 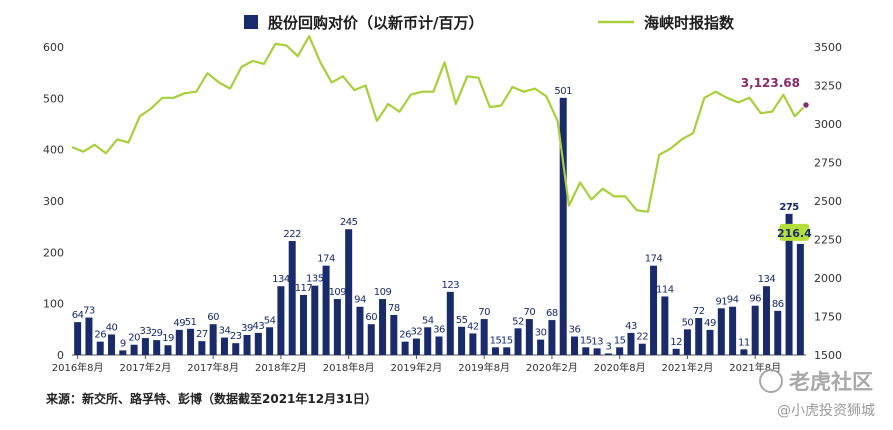 What do you see at coordinates (168, 338) in the screenshot?
I see `bar-value-label: 19` at bounding box center [168, 338].